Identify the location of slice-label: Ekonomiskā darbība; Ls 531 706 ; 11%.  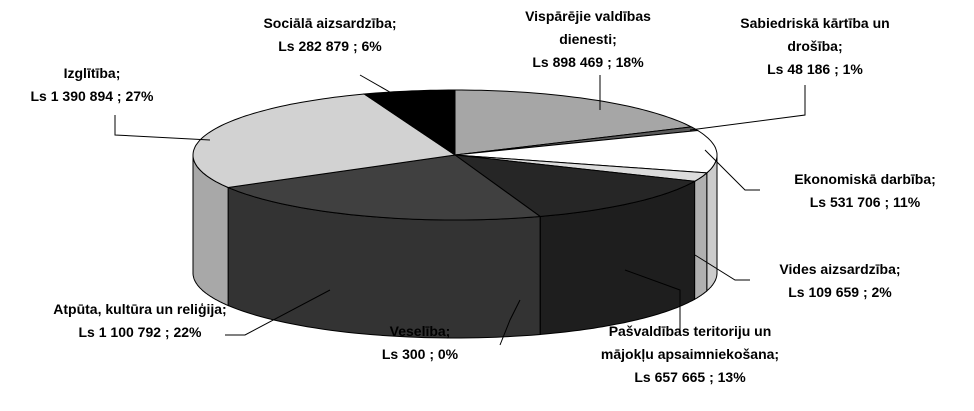
(862, 191).